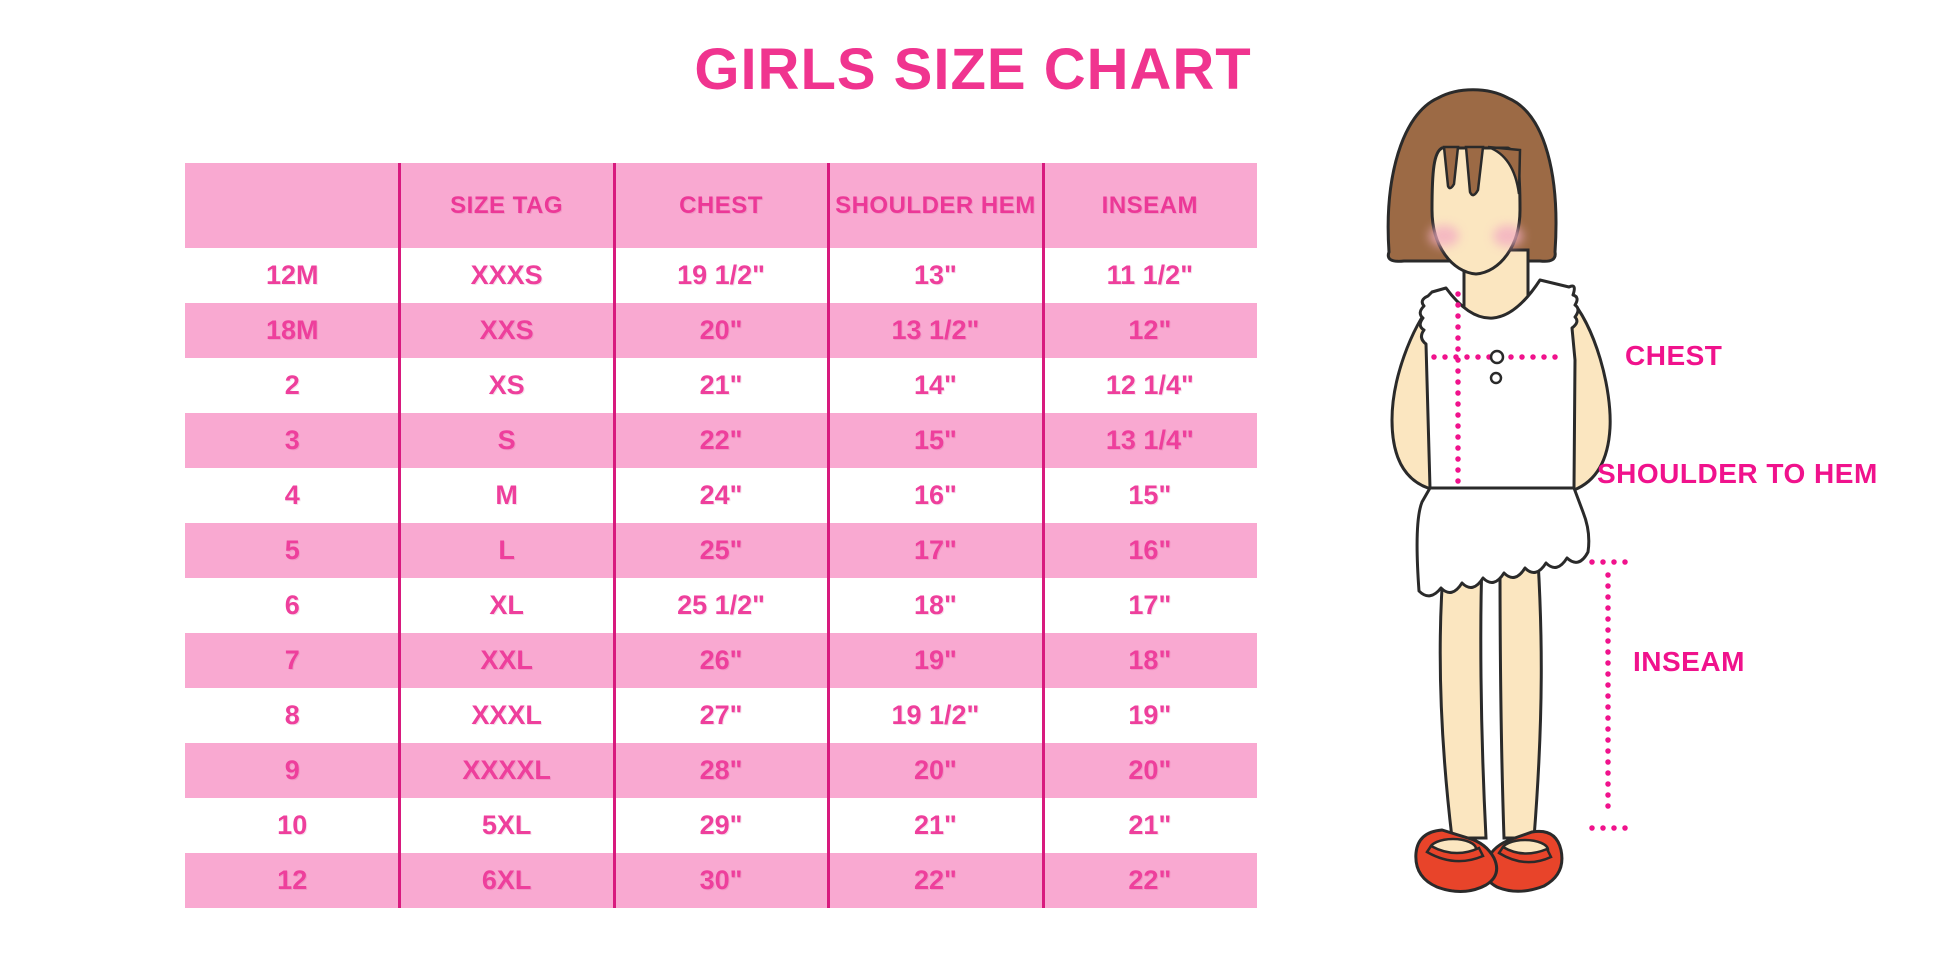 This screenshot has height=973, width=1946. What do you see at coordinates (506, 770) in the screenshot?
I see `cell-size-tag: XXXXL` at bounding box center [506, 770].